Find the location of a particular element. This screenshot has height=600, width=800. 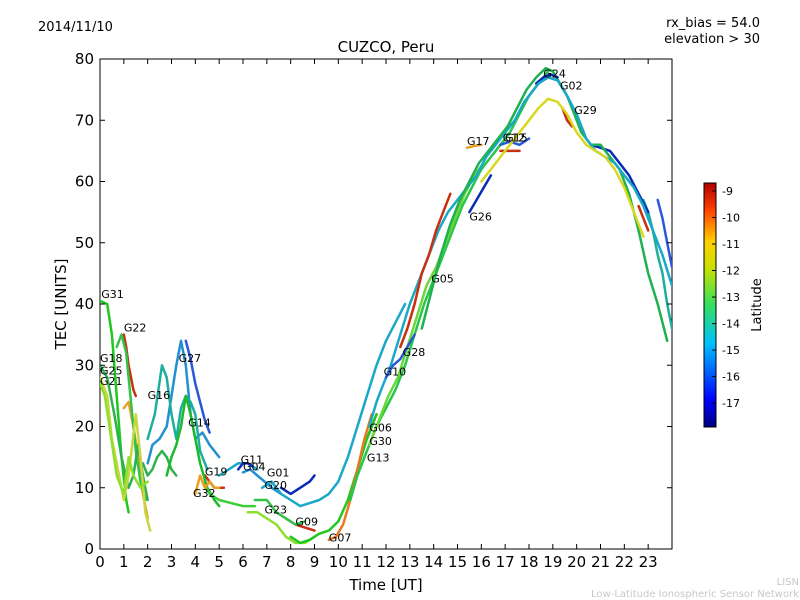

series-line-g24 is located at coordinates (546, 79).